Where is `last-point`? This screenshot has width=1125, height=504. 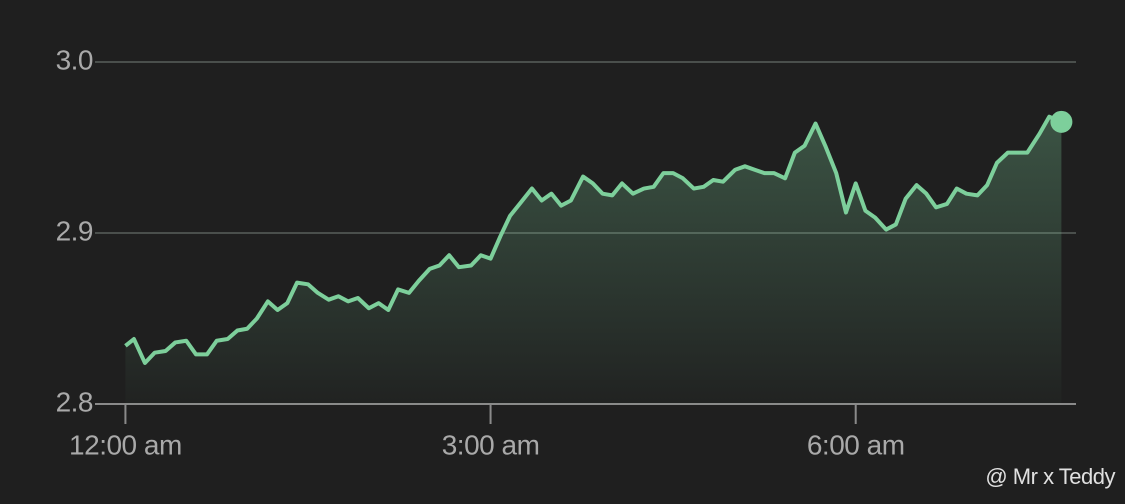 last-point is located at coordinates (1061, 121).